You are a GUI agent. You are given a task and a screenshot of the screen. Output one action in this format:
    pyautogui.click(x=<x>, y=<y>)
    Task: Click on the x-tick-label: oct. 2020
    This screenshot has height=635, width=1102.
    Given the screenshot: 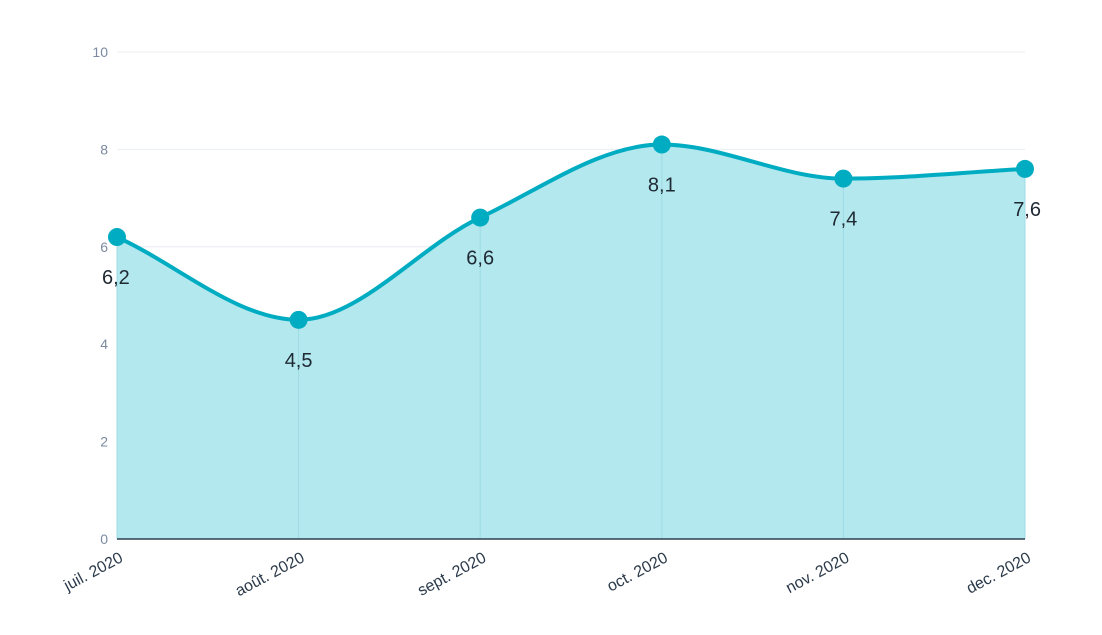 What is the action you would take?
    pyautogui.click(x=638, y=572)
    